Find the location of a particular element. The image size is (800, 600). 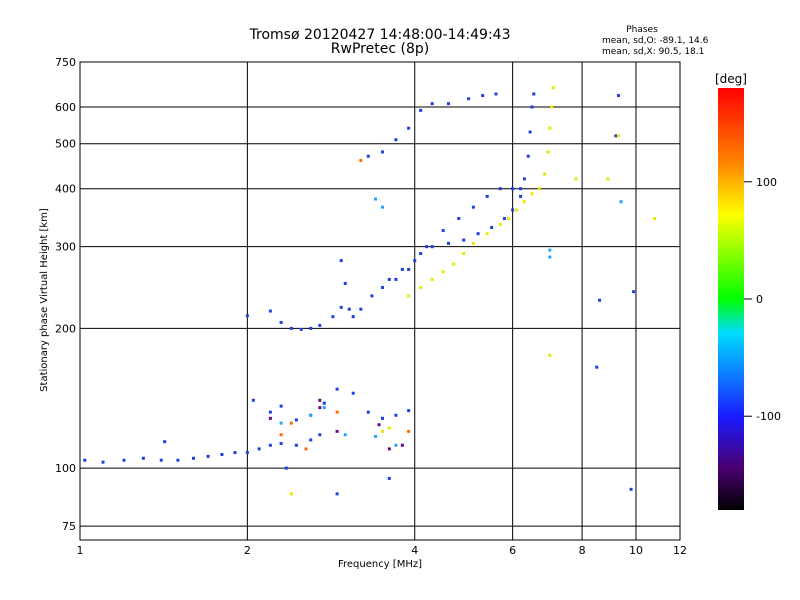

x-tick-label: 12 is located at coordinates (680, 550).